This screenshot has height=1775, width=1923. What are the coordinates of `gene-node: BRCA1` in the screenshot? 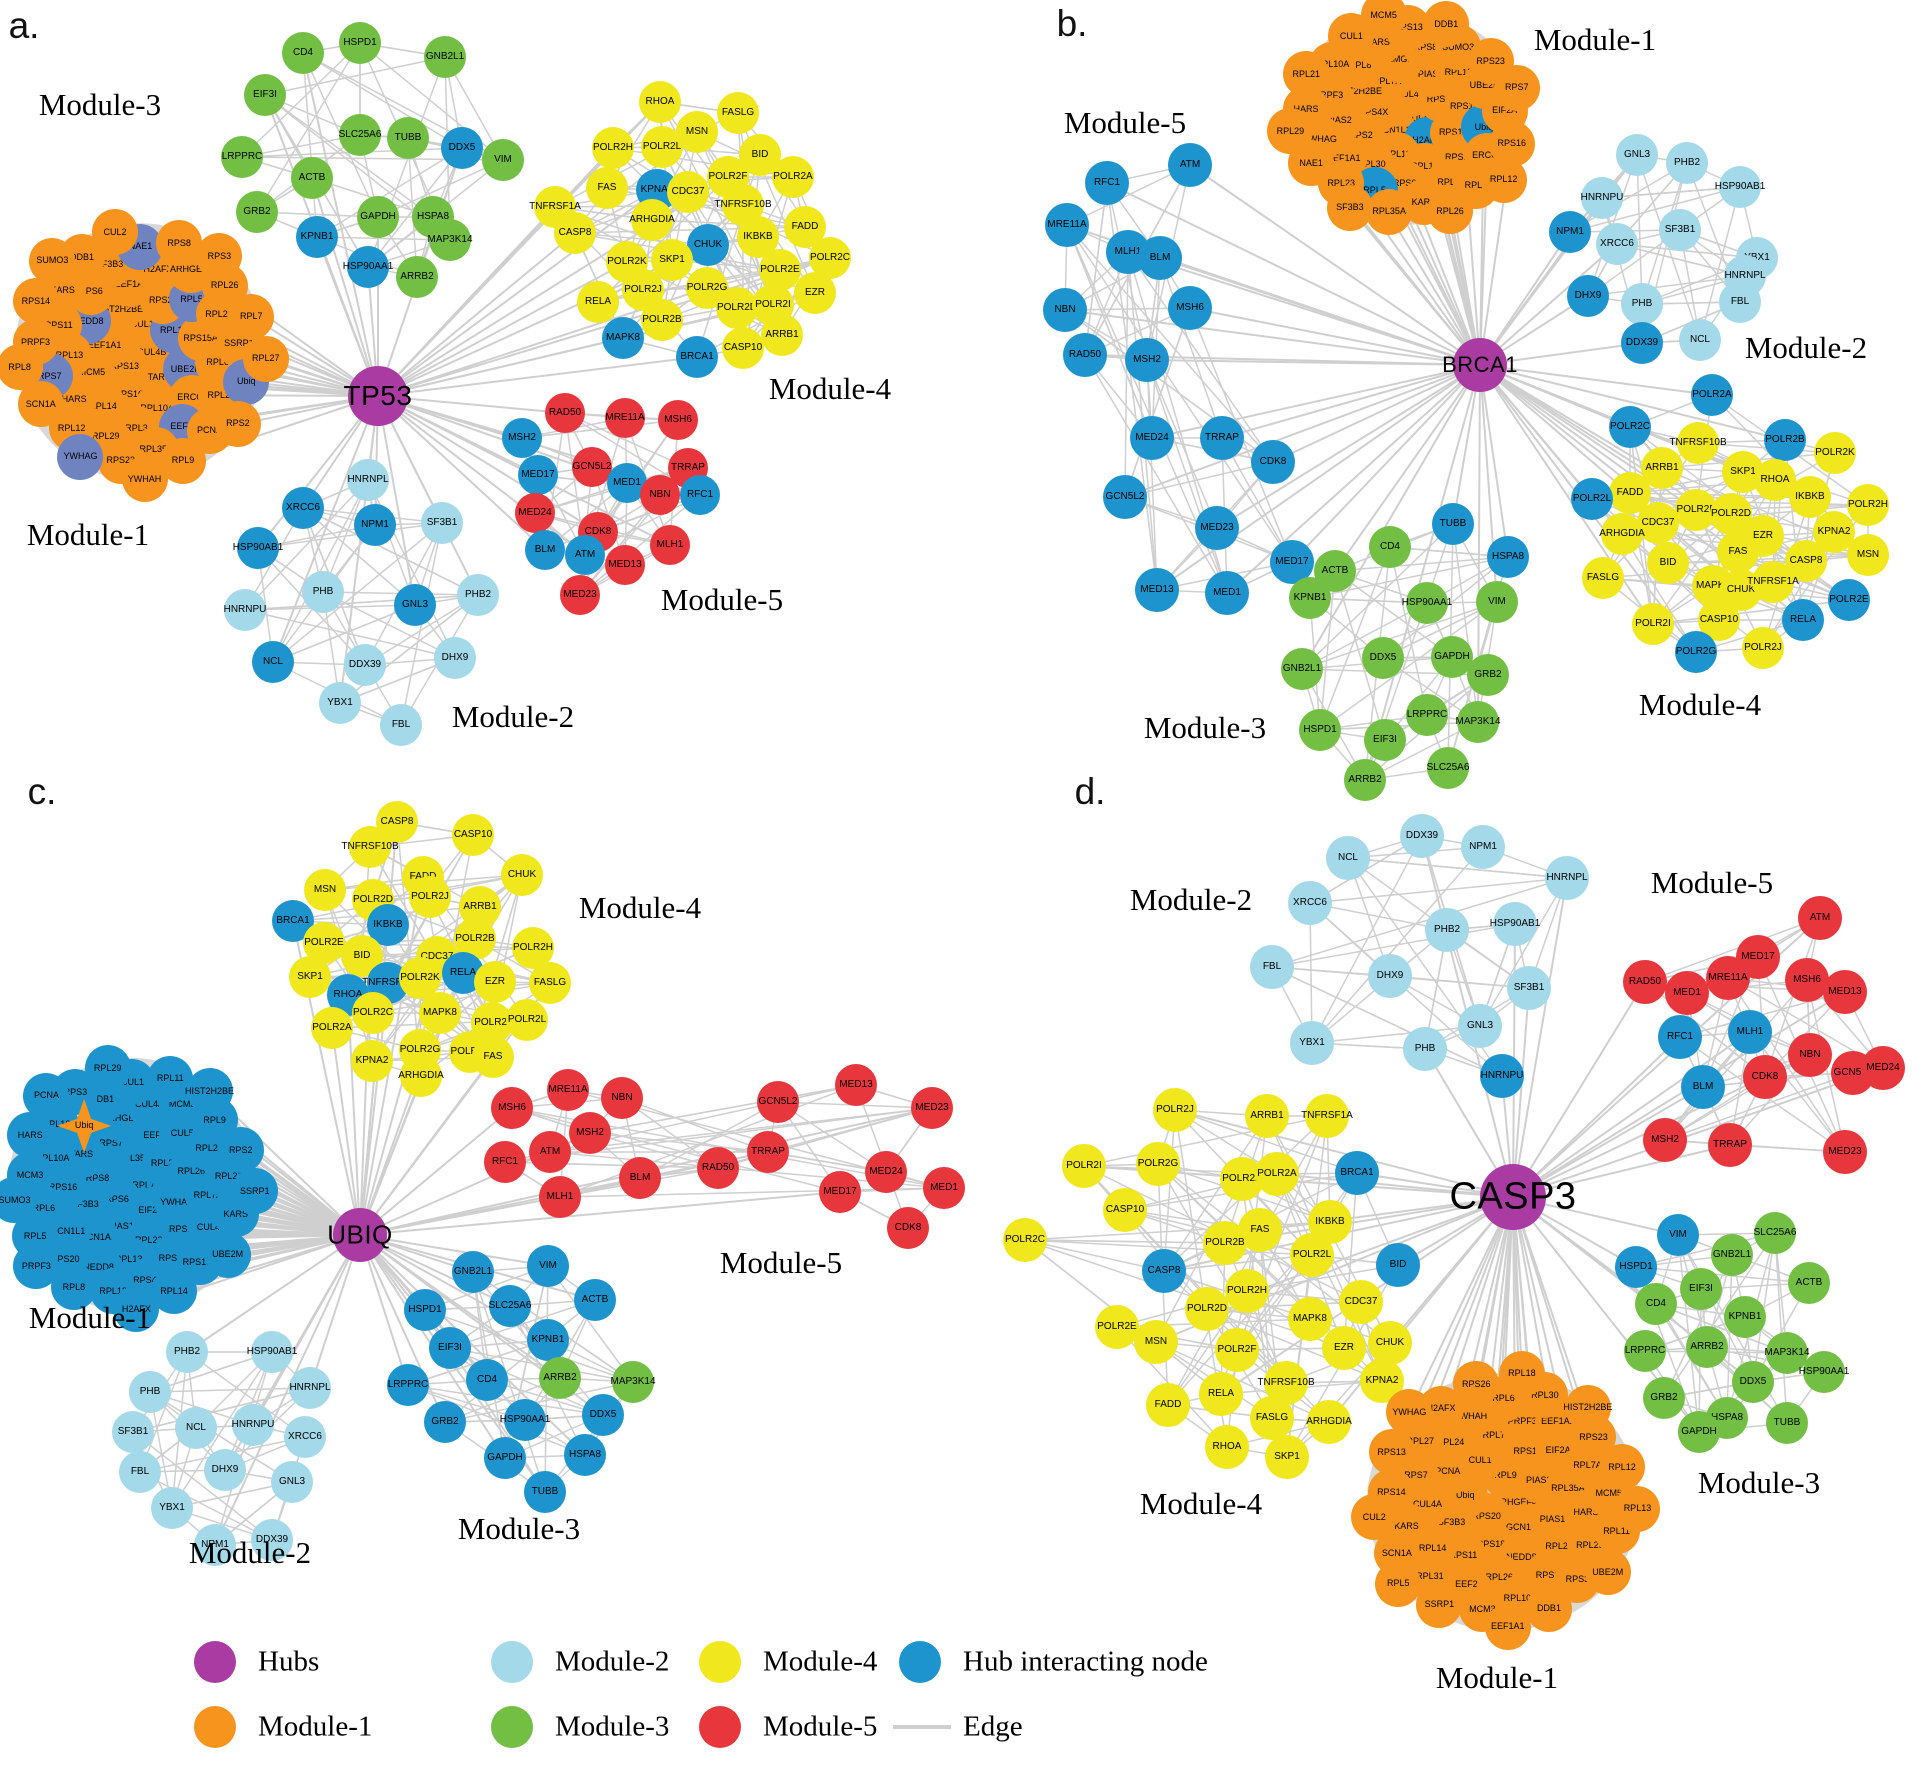 It's located at (1357, 1173).